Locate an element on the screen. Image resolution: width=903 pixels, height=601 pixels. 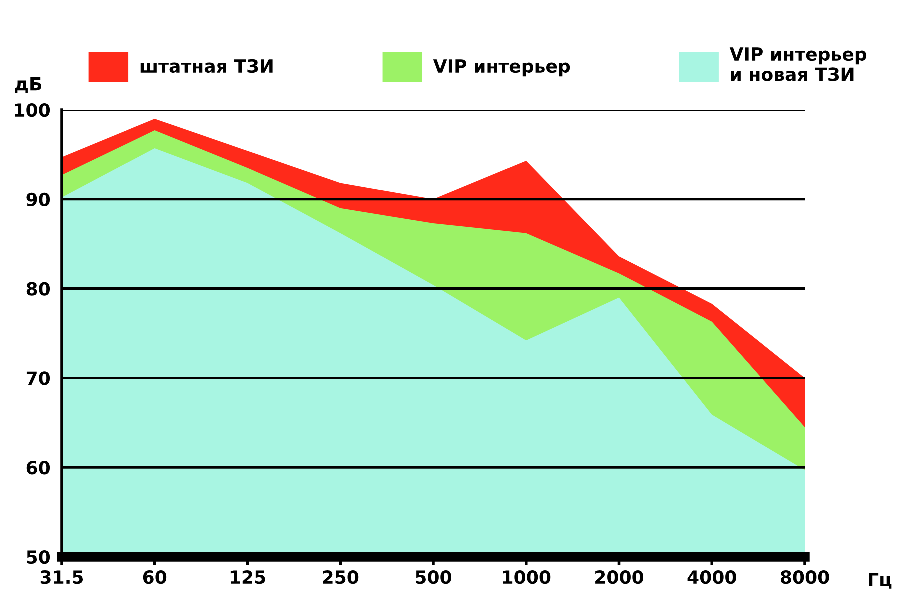
y-tick-label: 80 is located at coordinates (38, 289).